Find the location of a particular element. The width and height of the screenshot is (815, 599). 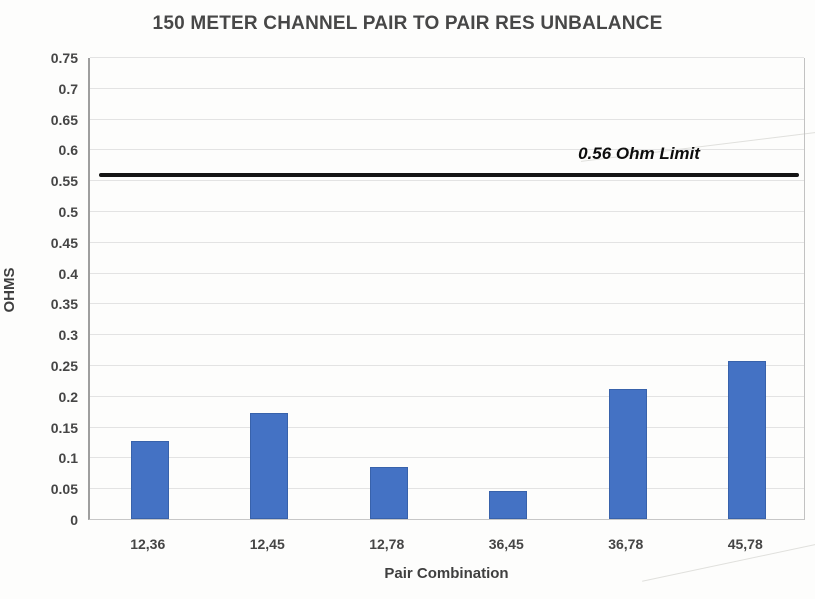

y-tick-label: 0.7 is located at coordinates (68, 88).